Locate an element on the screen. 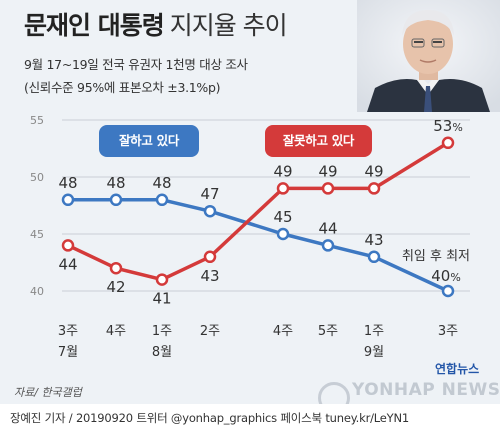 This screenshot has width=500, height=431. y-tick-label: 50 is located at coordinates (37, 177).